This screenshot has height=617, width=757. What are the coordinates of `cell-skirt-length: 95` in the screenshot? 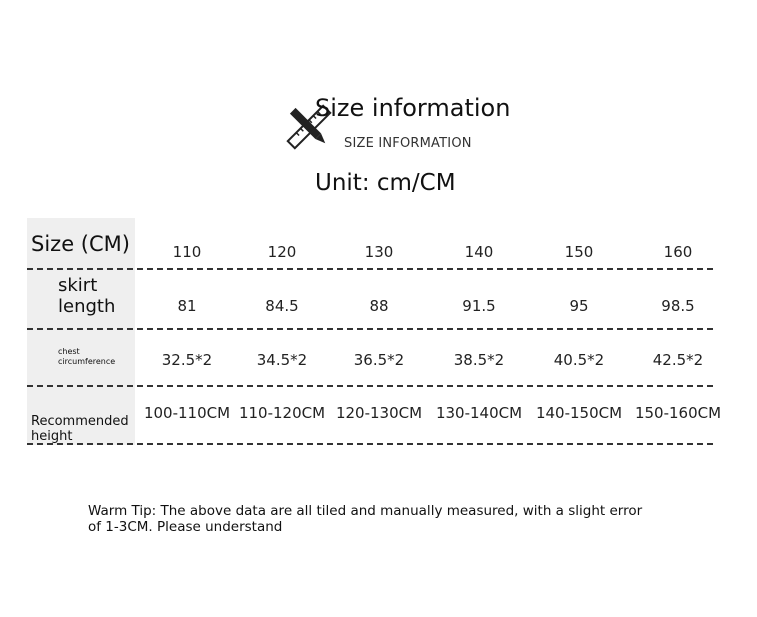 It's located at (579, 306).